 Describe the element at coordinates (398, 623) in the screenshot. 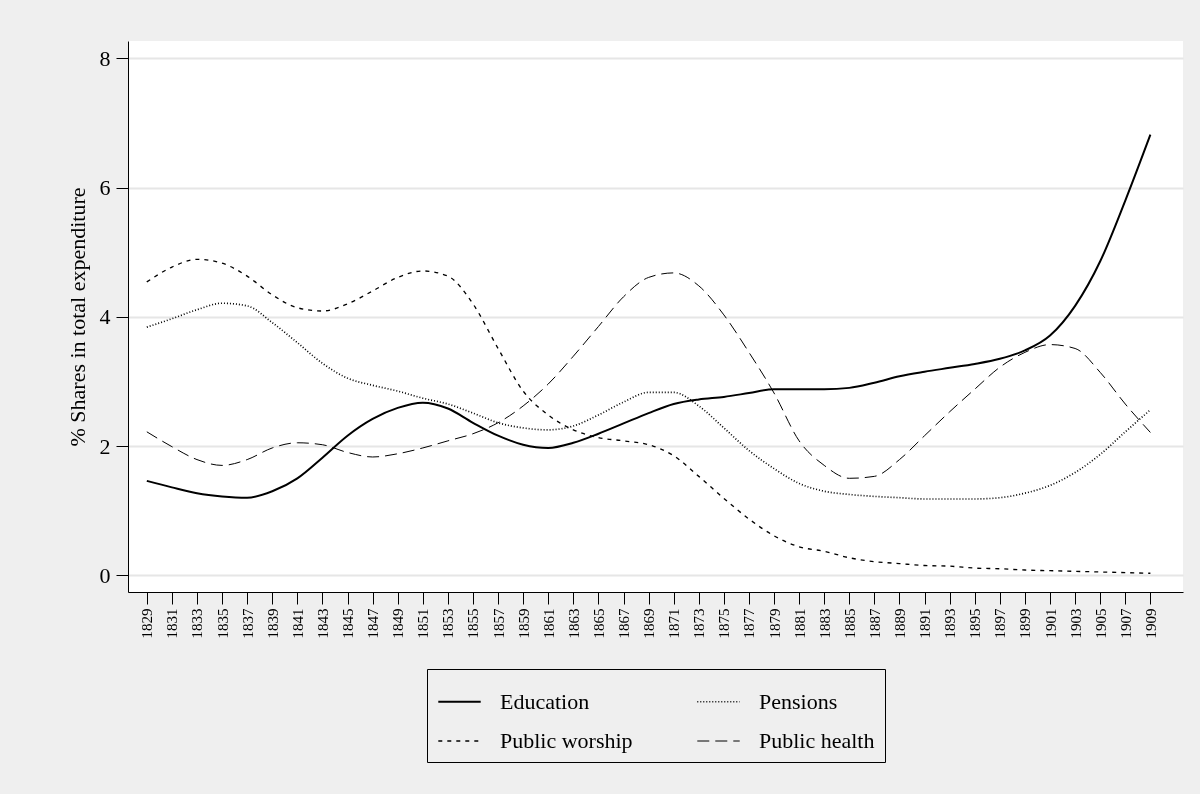

I see `x-tick-label: 1849` at that location.